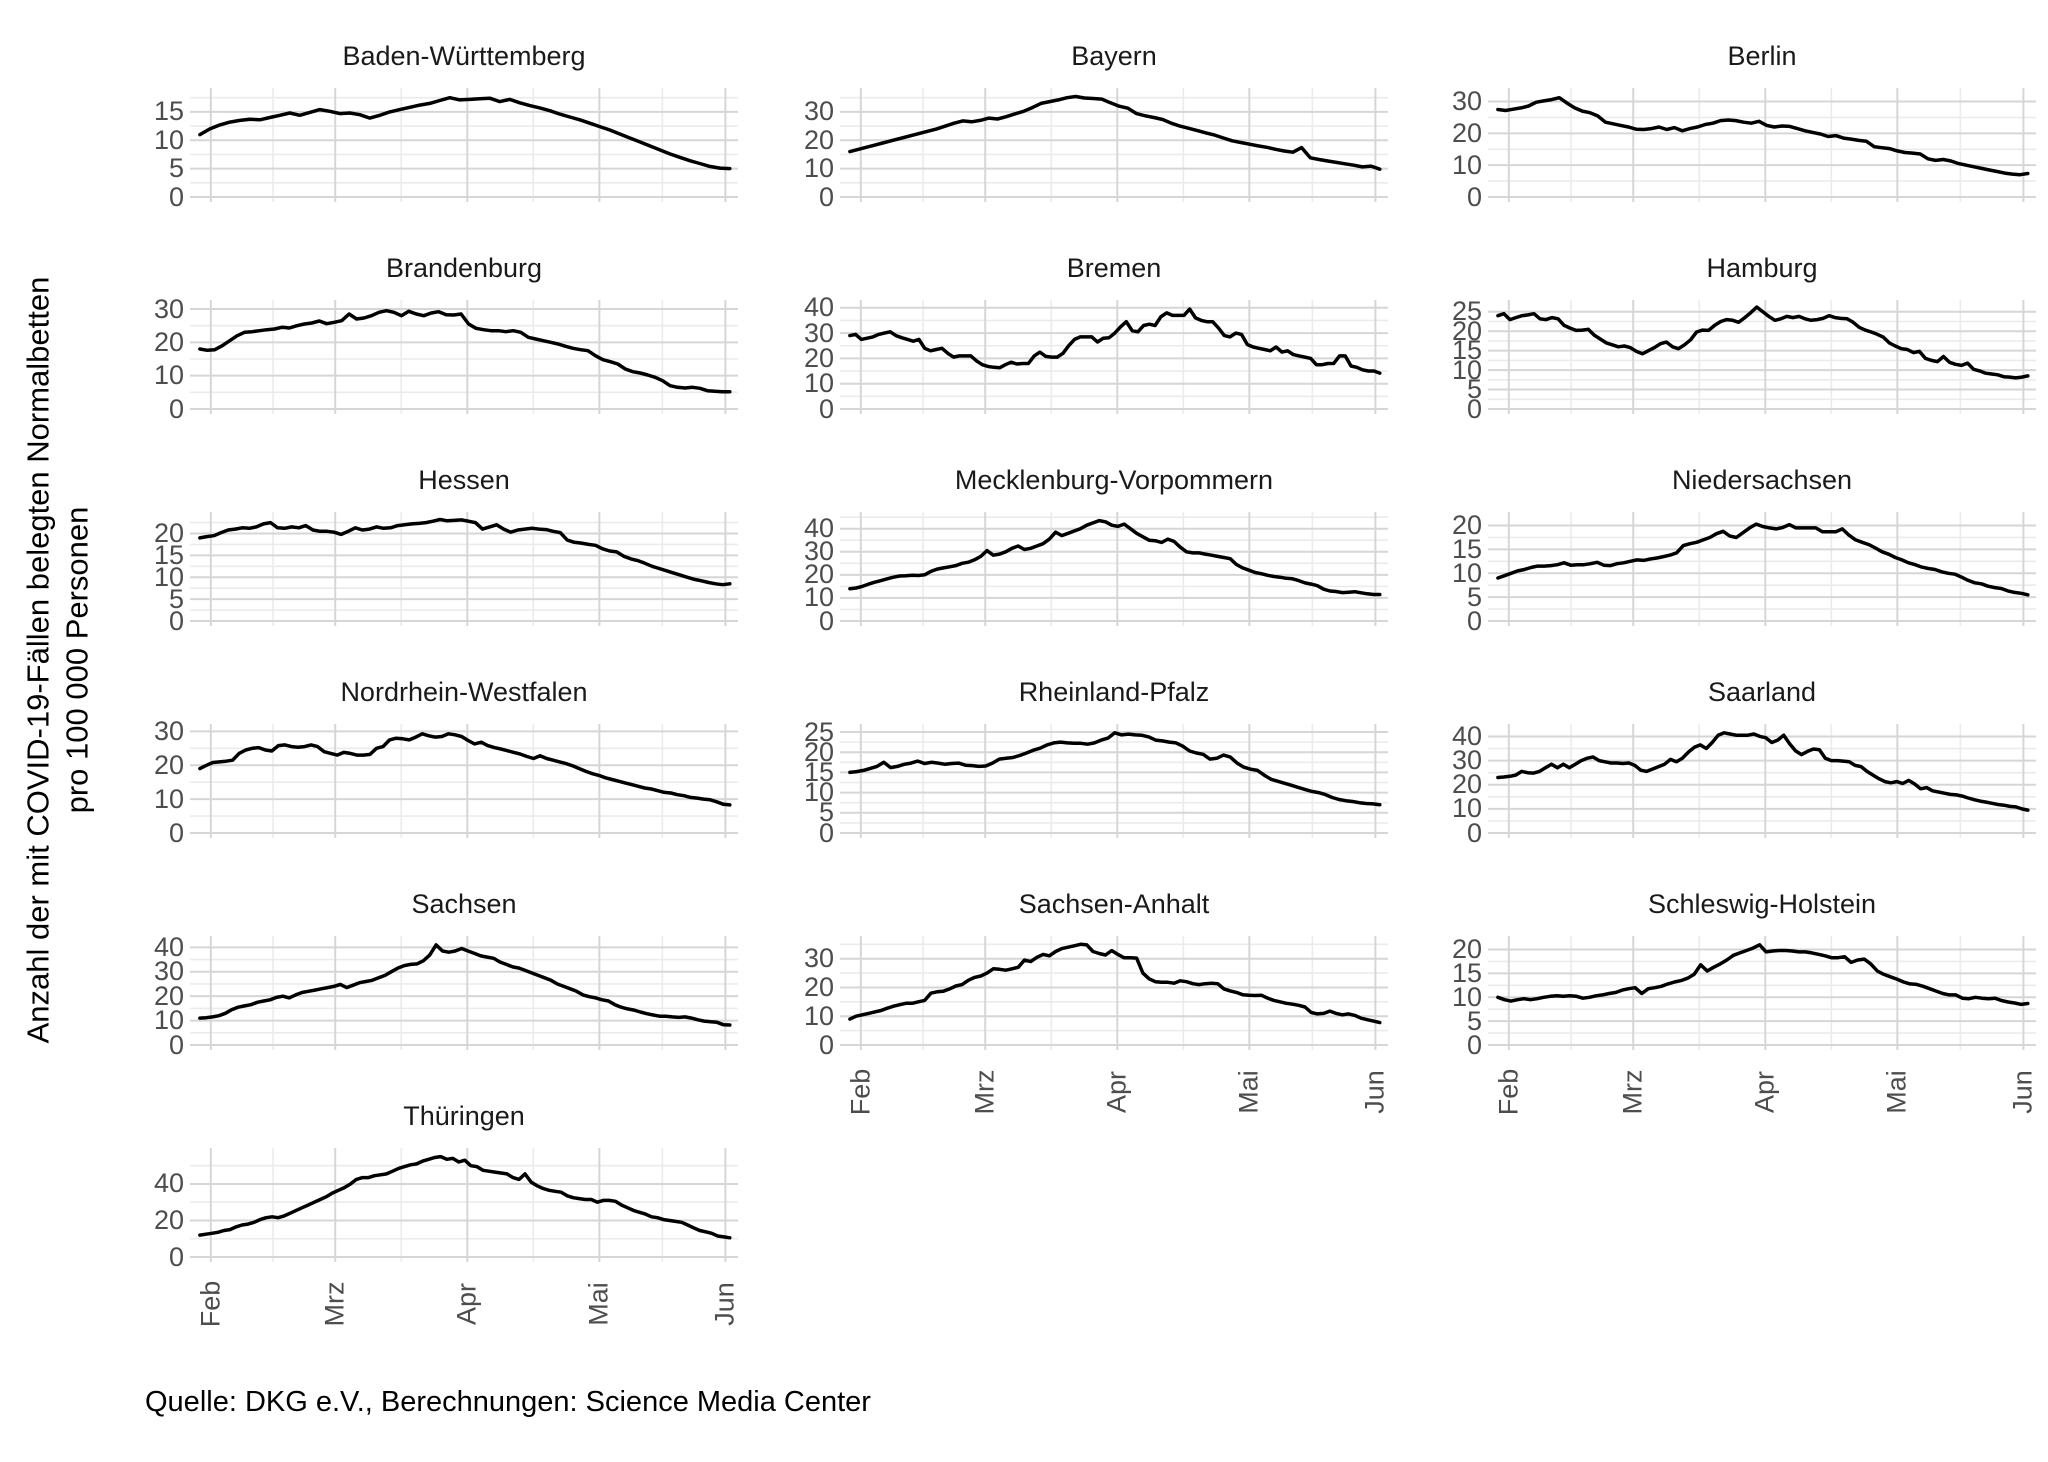  Describe the element at coordinates (1762, 480) in the screenshot. I see `facet-title: Niedersachsen` at that location.